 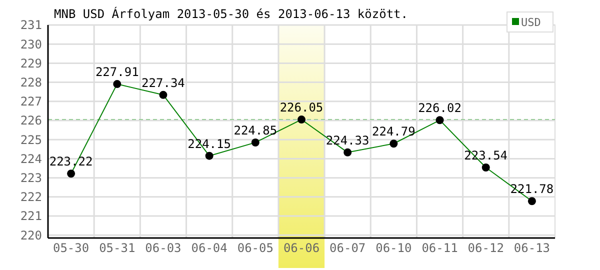 I want to click on y-tick-label: 225, so click(x=31, y=139).